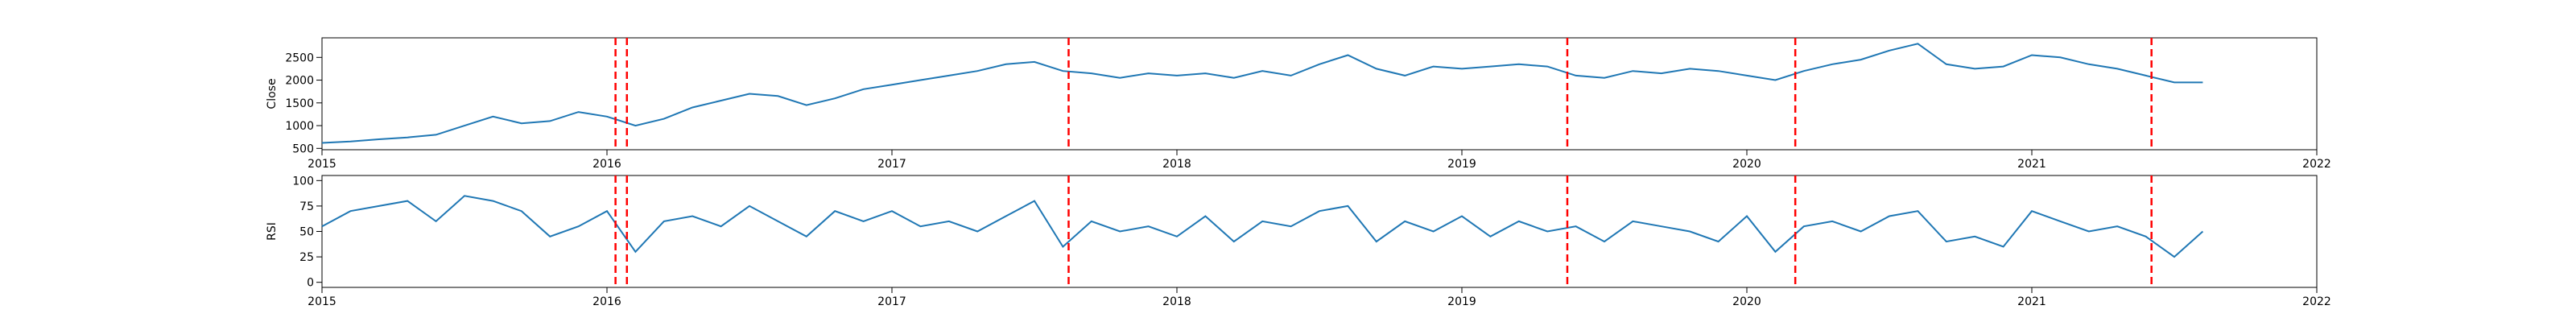  I want to click on y-tick-label: 0, so click(310, 283).